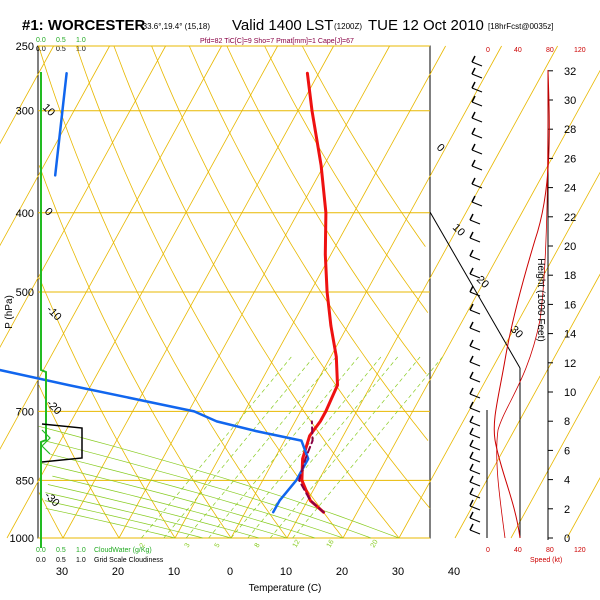 The width and height of the screenshot is (600, 600). Describe the element at coordinates (175, 26) in the screenshot. I see `station-coords: -33.6°,19.4° (15,18)` at that location.